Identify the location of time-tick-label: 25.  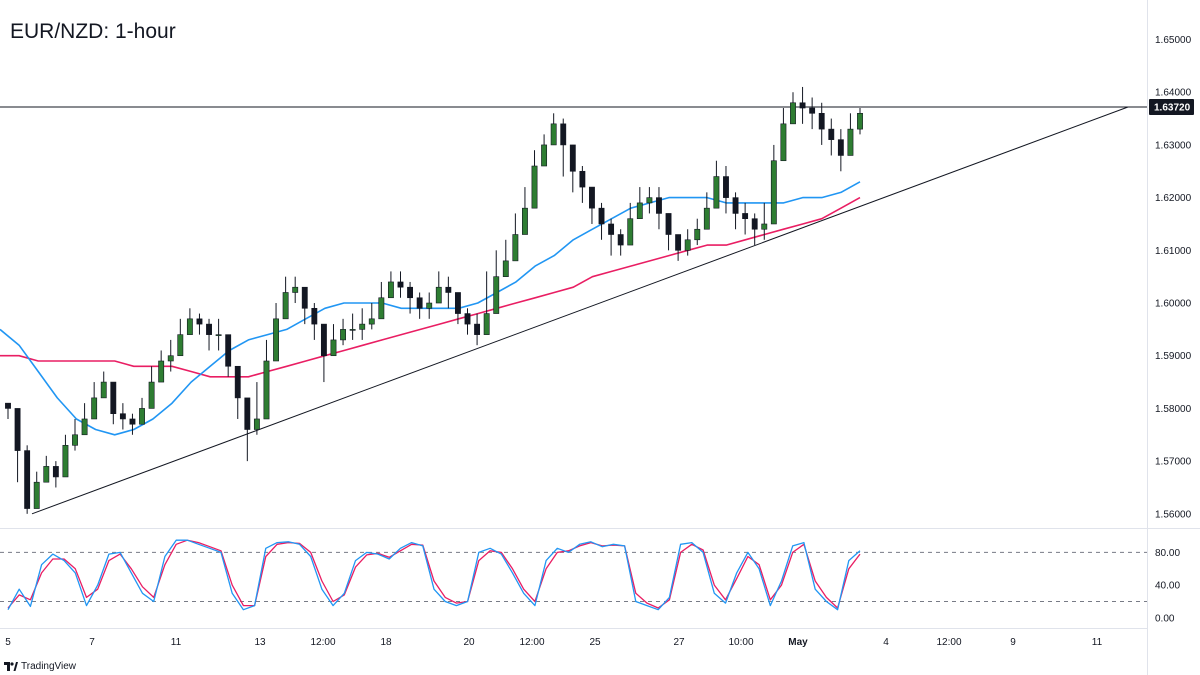
(595, 642).